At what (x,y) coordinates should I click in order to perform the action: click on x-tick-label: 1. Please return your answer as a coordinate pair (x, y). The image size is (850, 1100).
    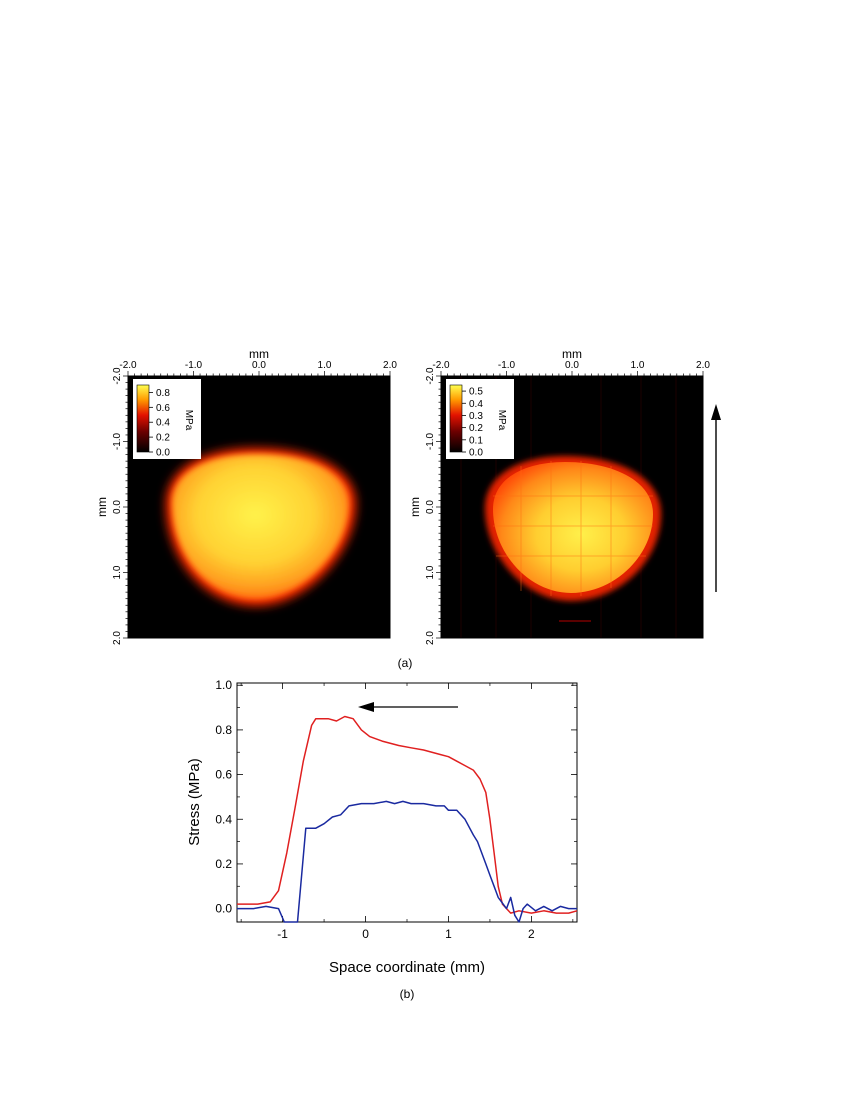
    Looking at the image, I should click on (448, 934).